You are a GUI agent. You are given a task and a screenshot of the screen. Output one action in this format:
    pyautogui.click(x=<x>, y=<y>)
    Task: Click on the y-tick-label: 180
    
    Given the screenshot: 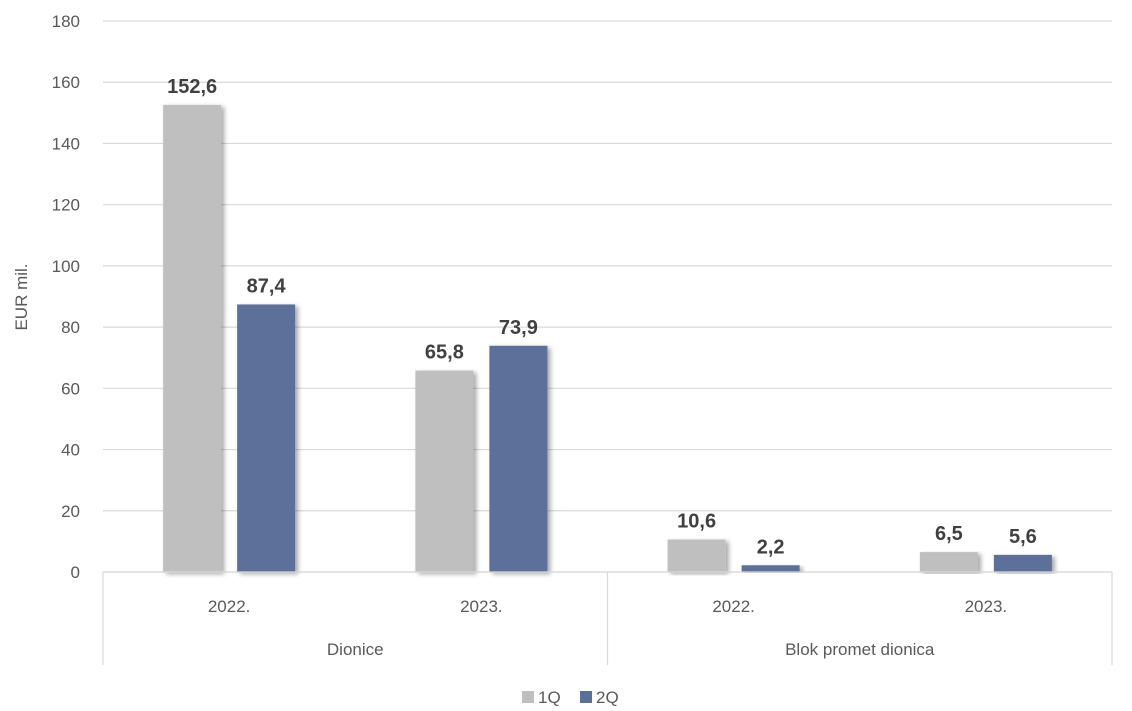 What is the action you would take?
    pyautogui.click(x=66, y=21)
    